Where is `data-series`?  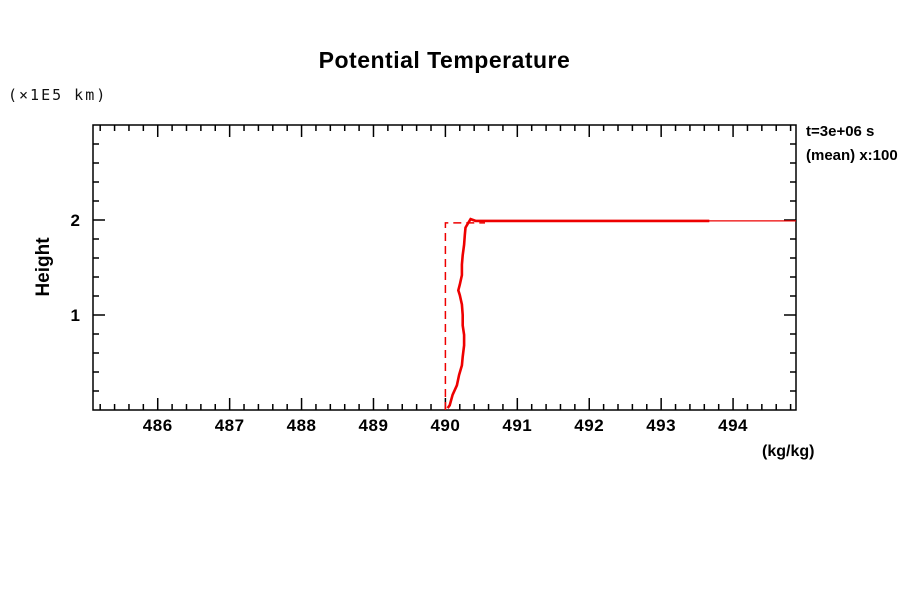
data-series is located at coordinates (620, 313).